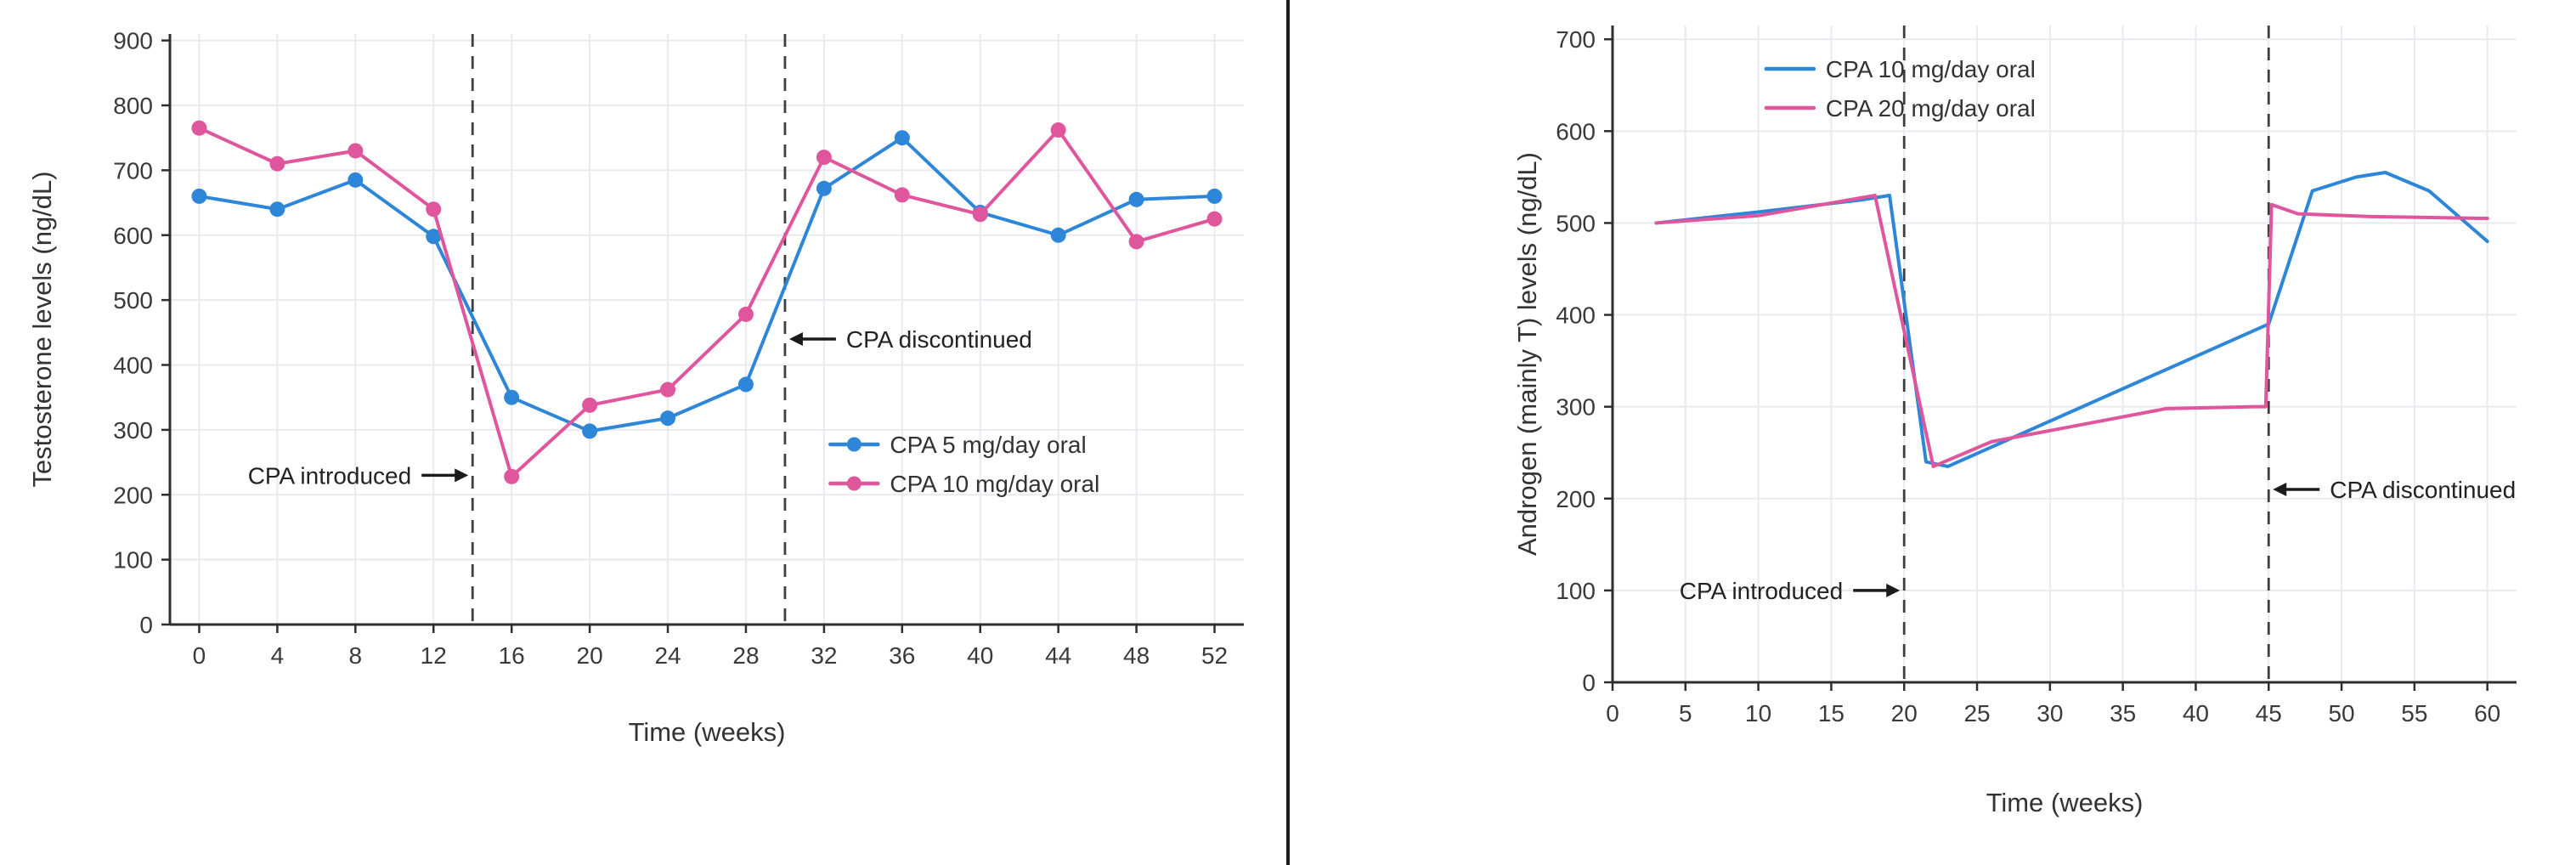  What do you see at coordinates (1527, 354) in the screenshot?
I see `y-axis-title: Androgen (mainly T) levels (ng/dL)` at bounding box center [1527, 354].